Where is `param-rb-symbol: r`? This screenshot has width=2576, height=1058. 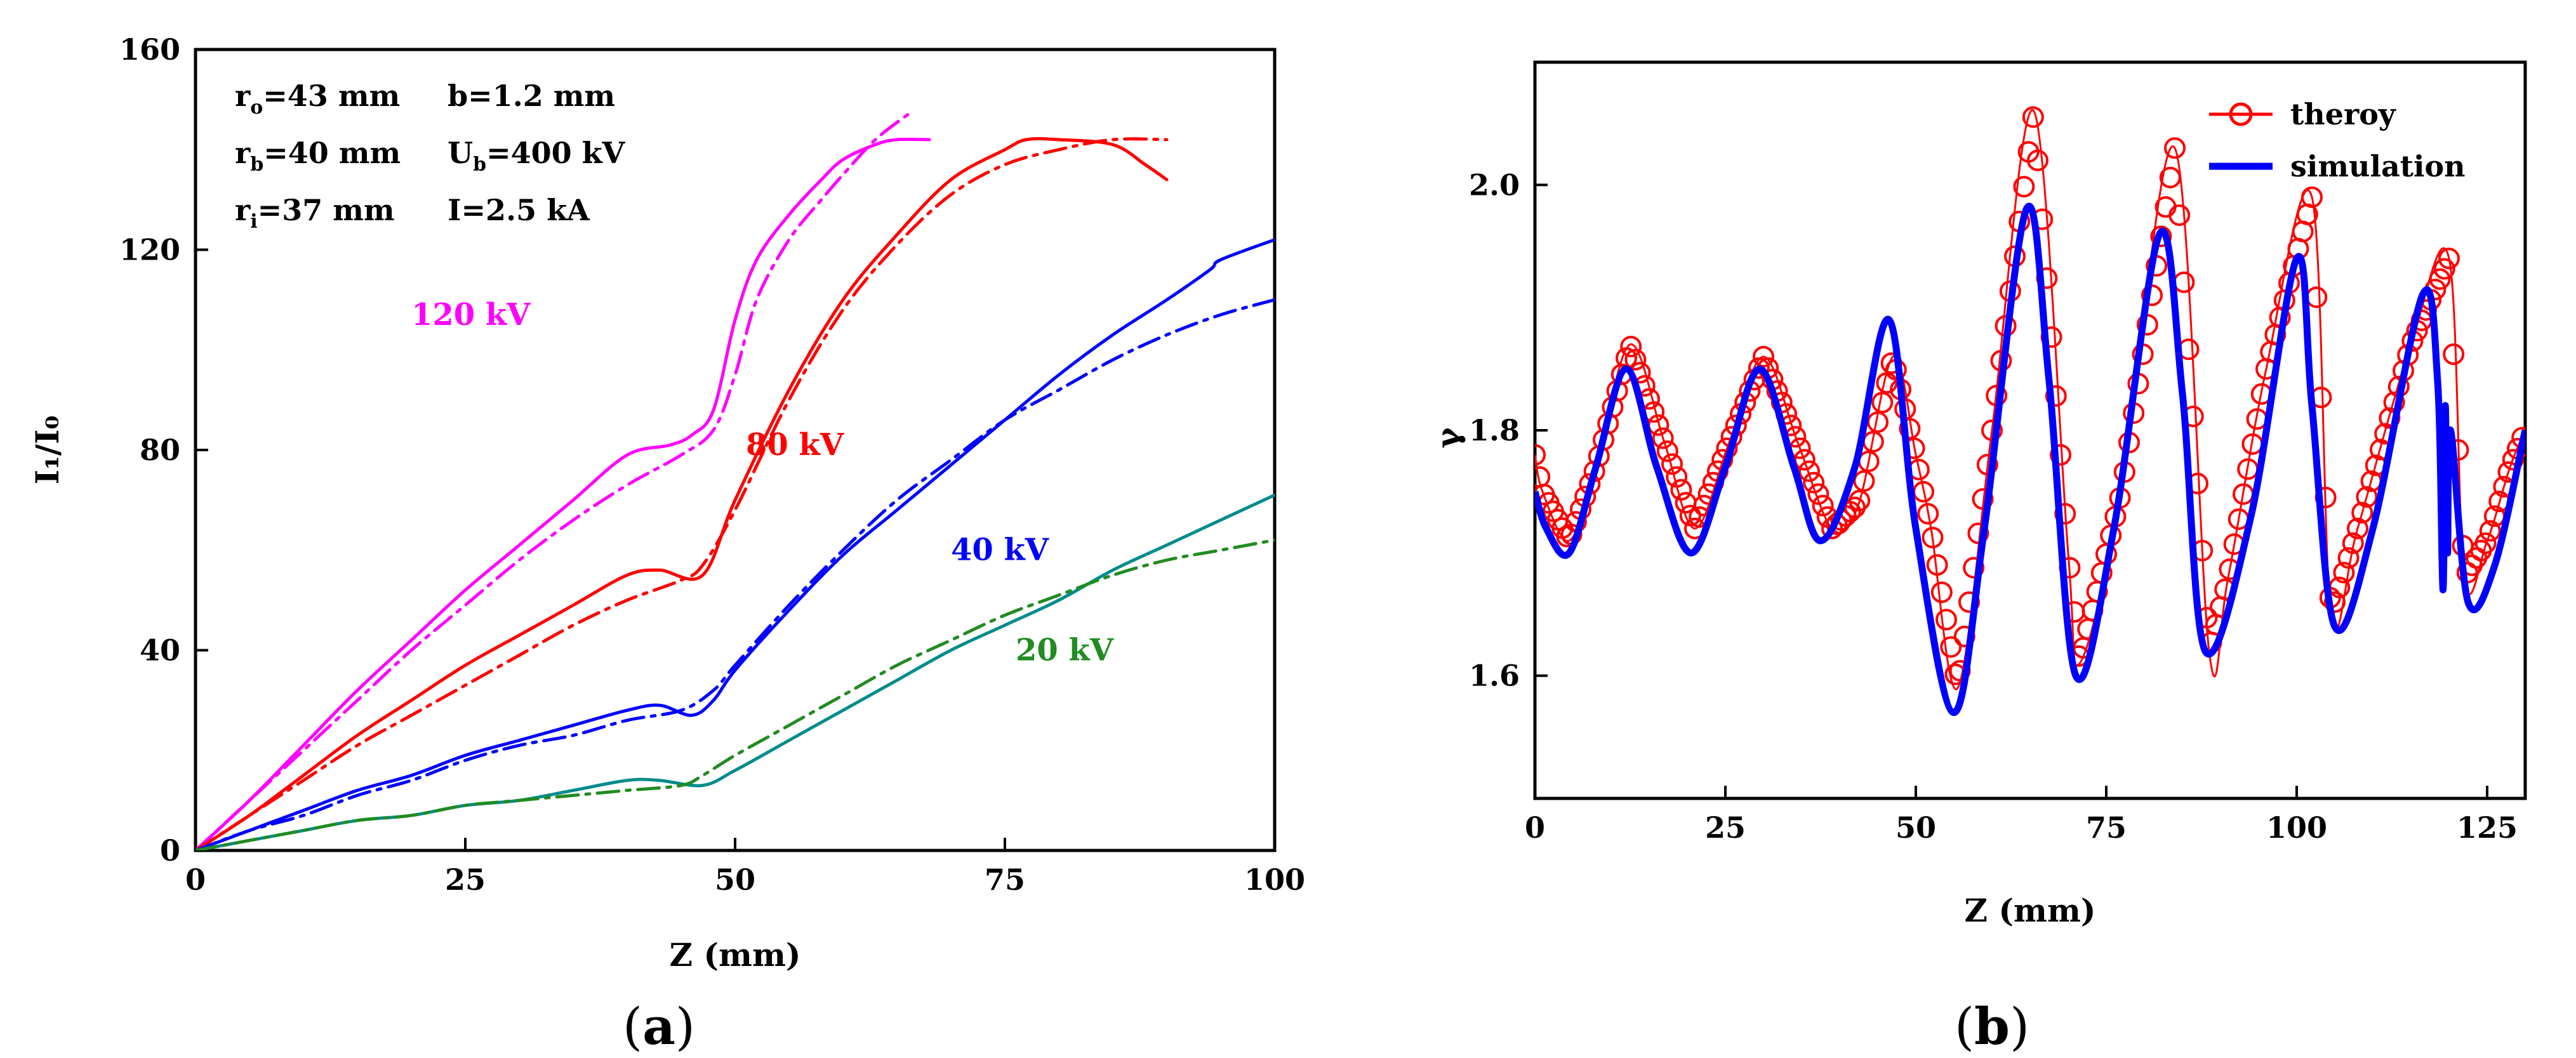 param-rb-symbol: r is located at coordinates (243, 153).